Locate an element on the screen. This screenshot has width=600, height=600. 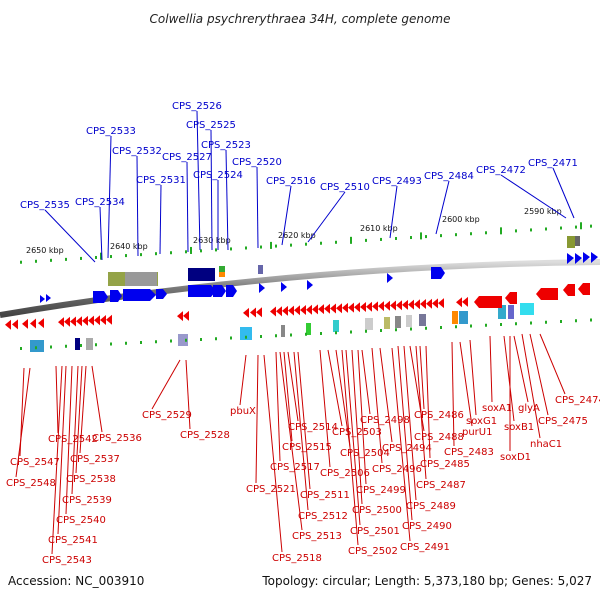
gene-label-bottom: soxA1 is located at coordinates (497, 408).